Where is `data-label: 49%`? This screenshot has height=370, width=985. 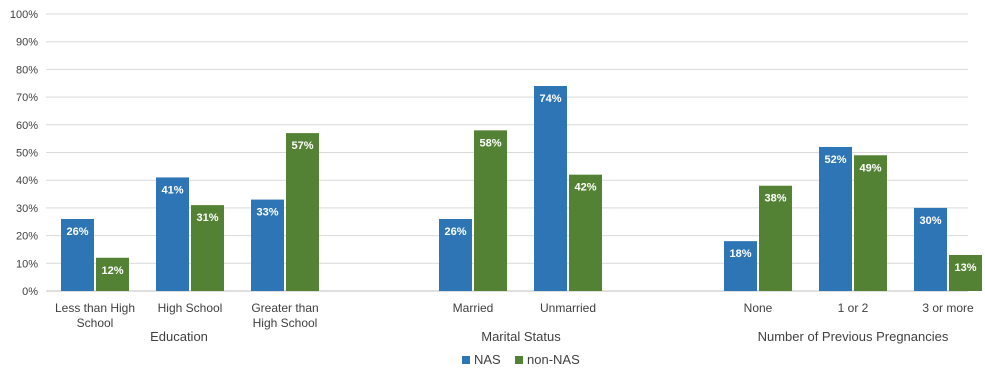
data-label: 49% is located at coordinates (870, 168).